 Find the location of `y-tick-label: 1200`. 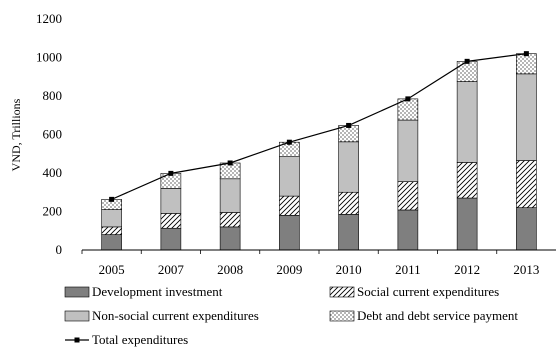

y-tick-label: 1200 is located at coordinates (49, 18).